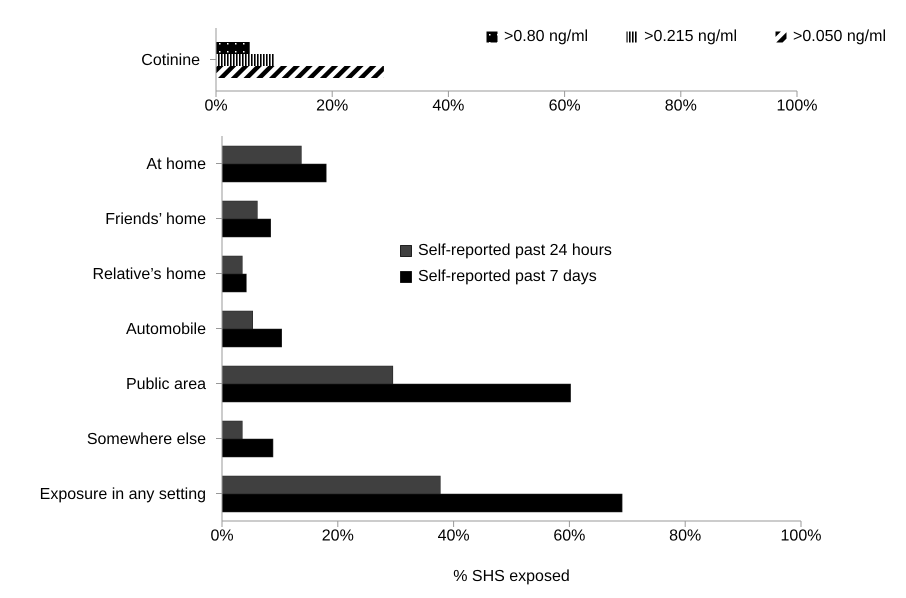  What do you see at coordinates (146, 439) in the screenshot?
I see `y-tick-label: Somewhere else` at bounding box center [146, 439].